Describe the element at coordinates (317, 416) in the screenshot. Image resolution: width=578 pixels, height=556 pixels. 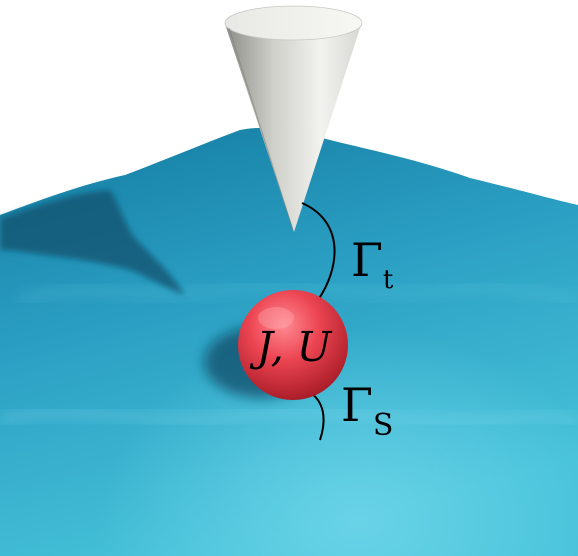
I see `substrate-coupling-line` at that location.